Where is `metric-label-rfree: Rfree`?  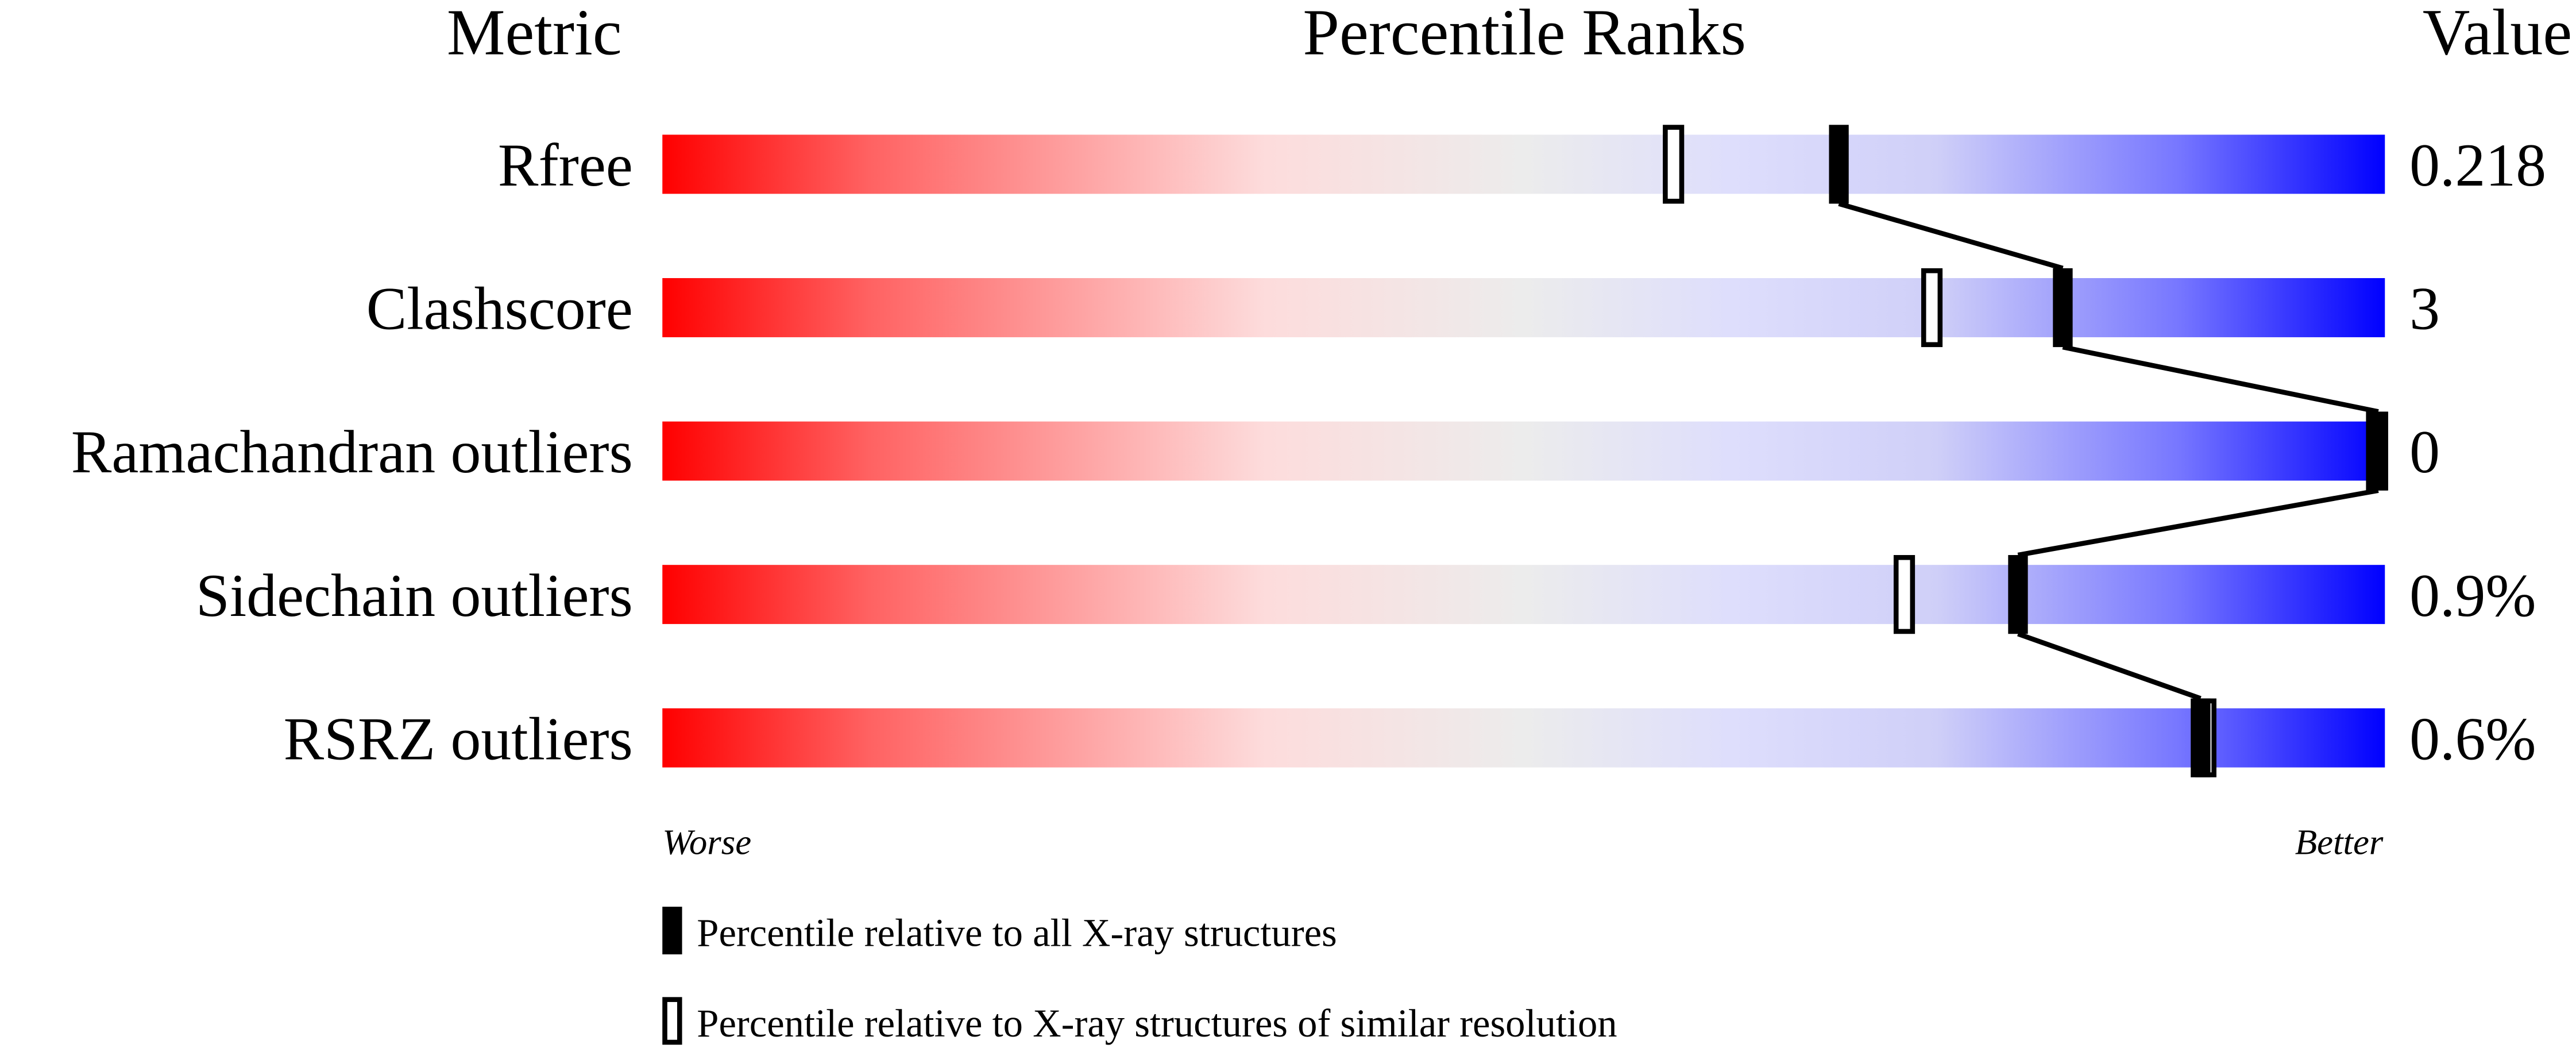 metric-label-rfree: Rfree is located at coordinates (565, 166).